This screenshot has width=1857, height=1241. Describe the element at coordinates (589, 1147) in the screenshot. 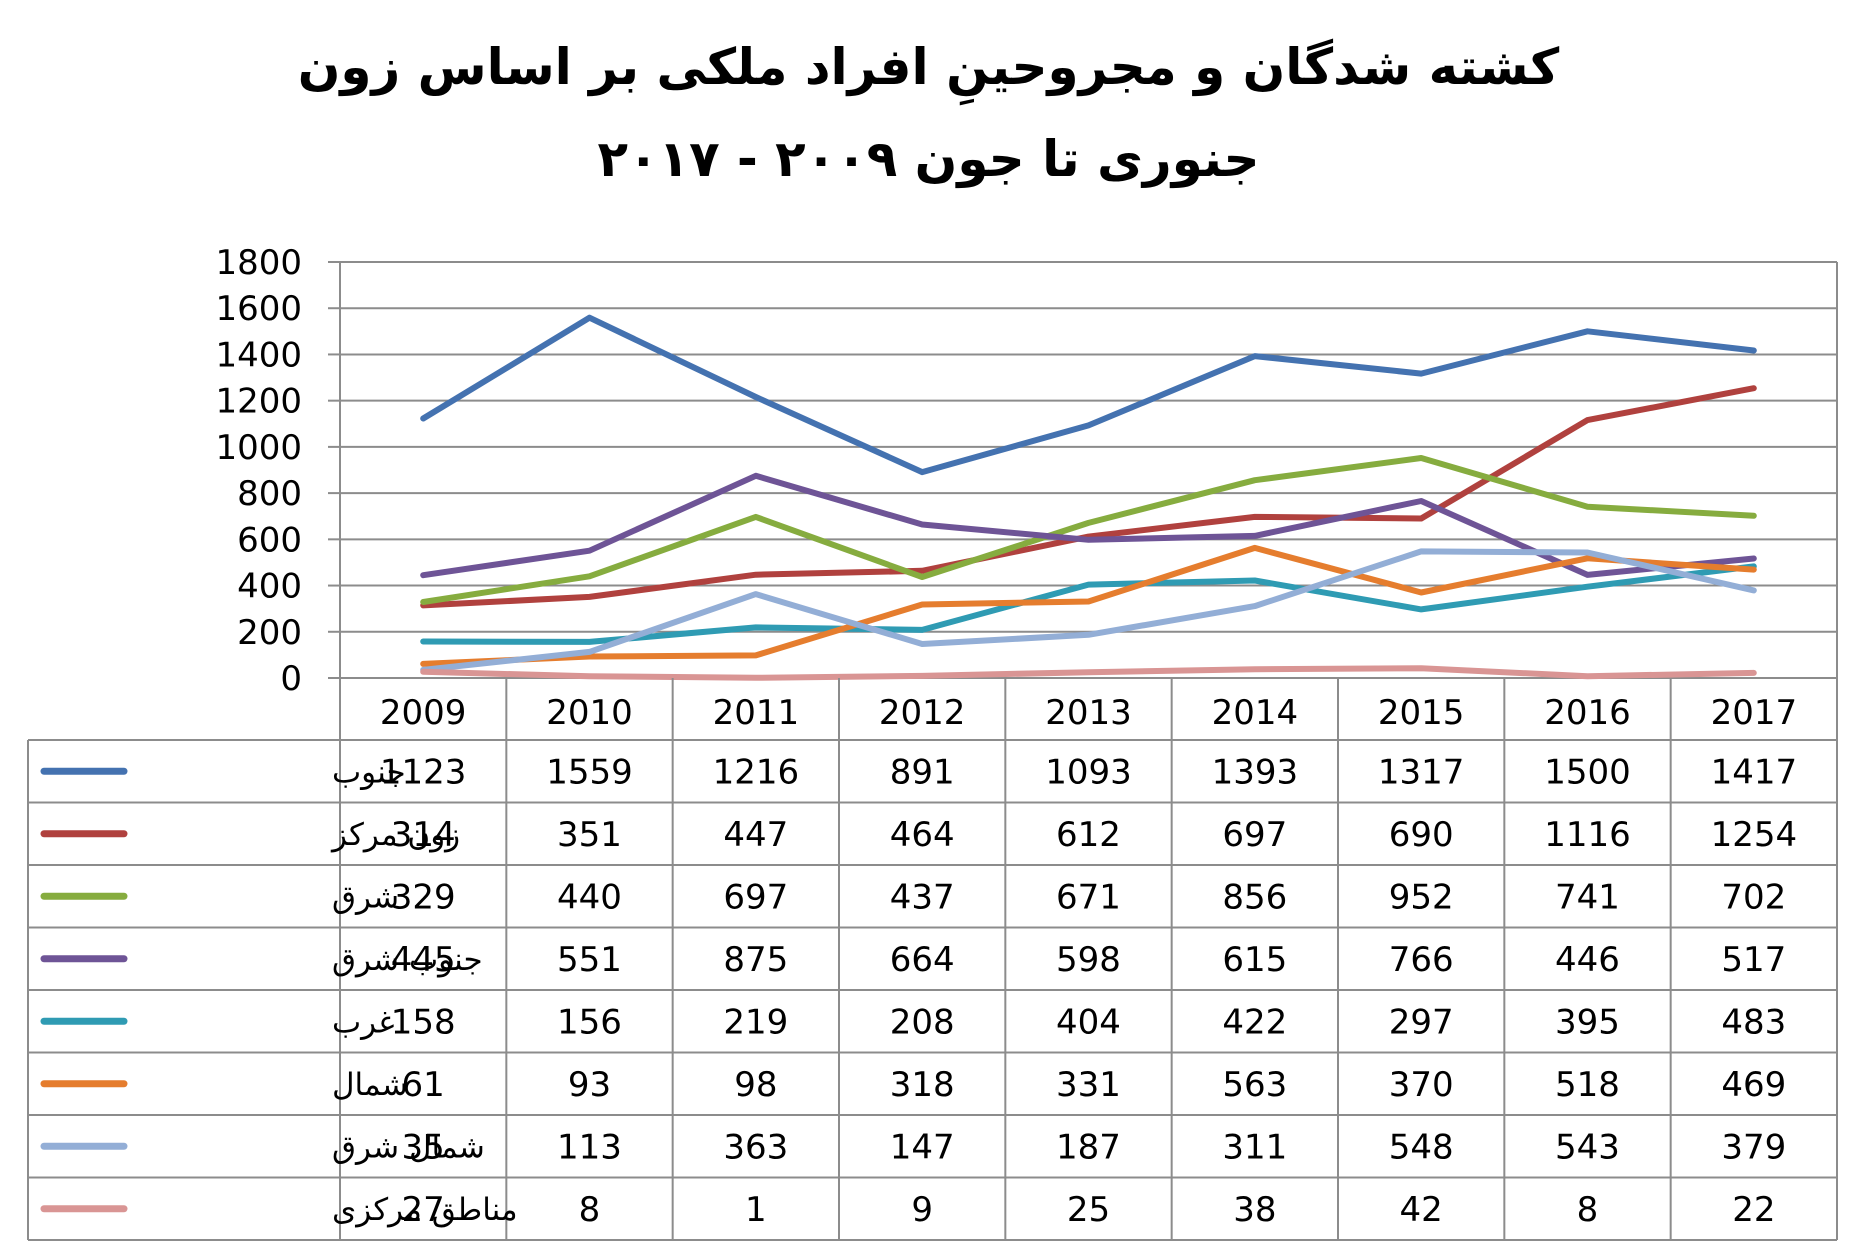

I see `data-cell: 113` at that location.